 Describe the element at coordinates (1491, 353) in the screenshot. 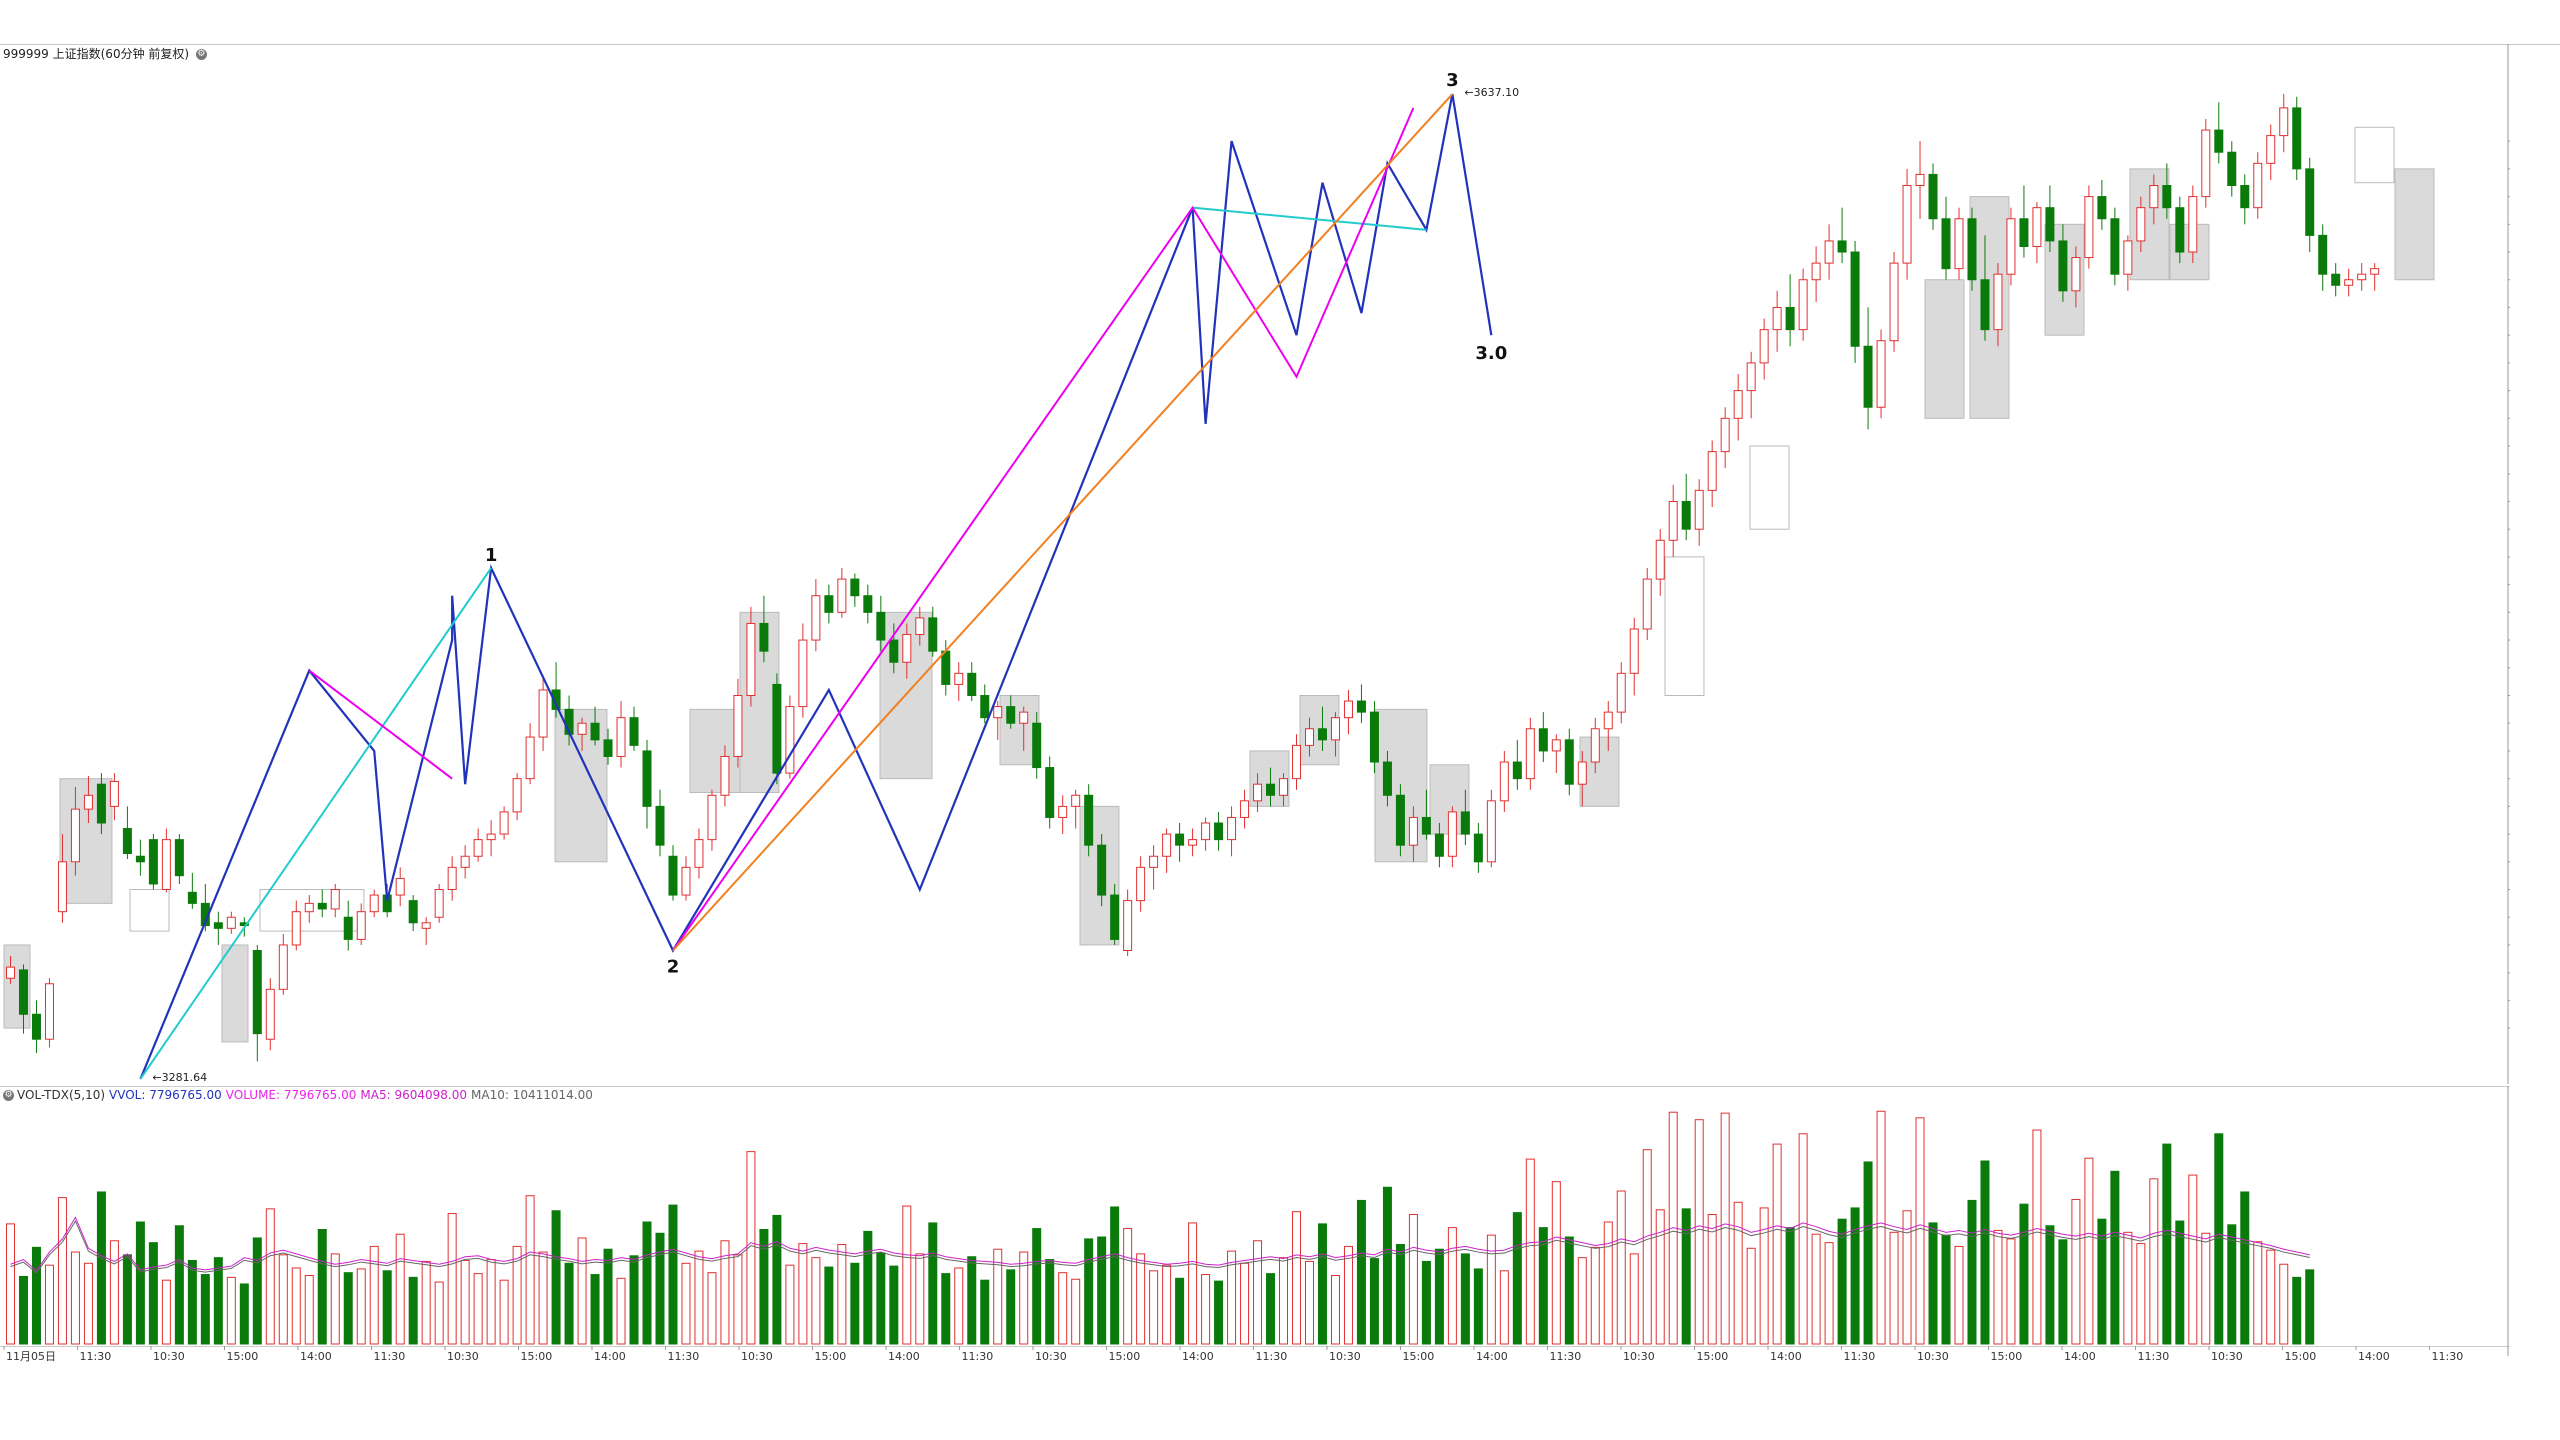

I see `wave-label: 3.0` at that location.